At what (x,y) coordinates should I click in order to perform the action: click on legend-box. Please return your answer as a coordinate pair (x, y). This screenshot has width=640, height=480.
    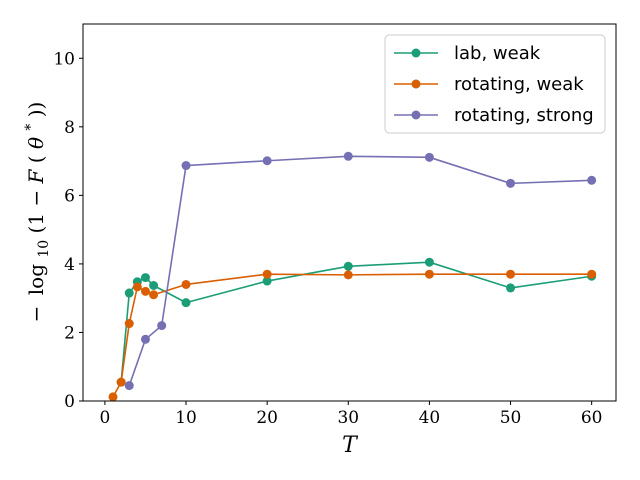
    Looking at the image, I should click on (495, 84).